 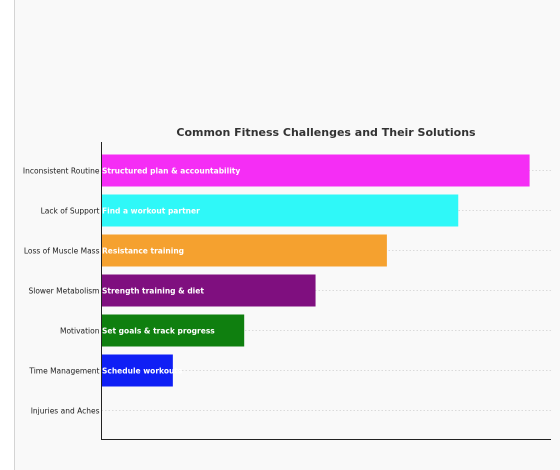 I want to click on bar-label: Set goals & track progress, so click(x=158, y=330).